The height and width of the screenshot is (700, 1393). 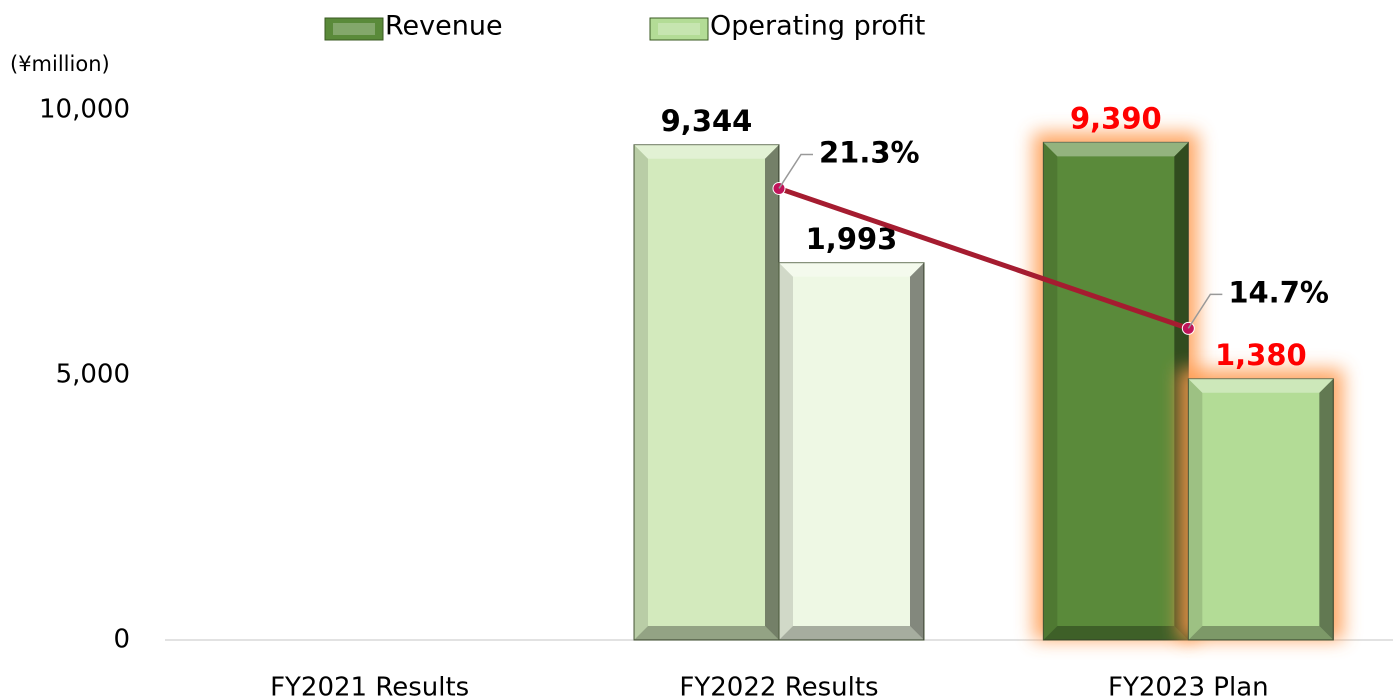 What do you see at coordinates (444, 26) in the screenshot?
I see `legend-label: Revenue` at bounding box center [444, 26].